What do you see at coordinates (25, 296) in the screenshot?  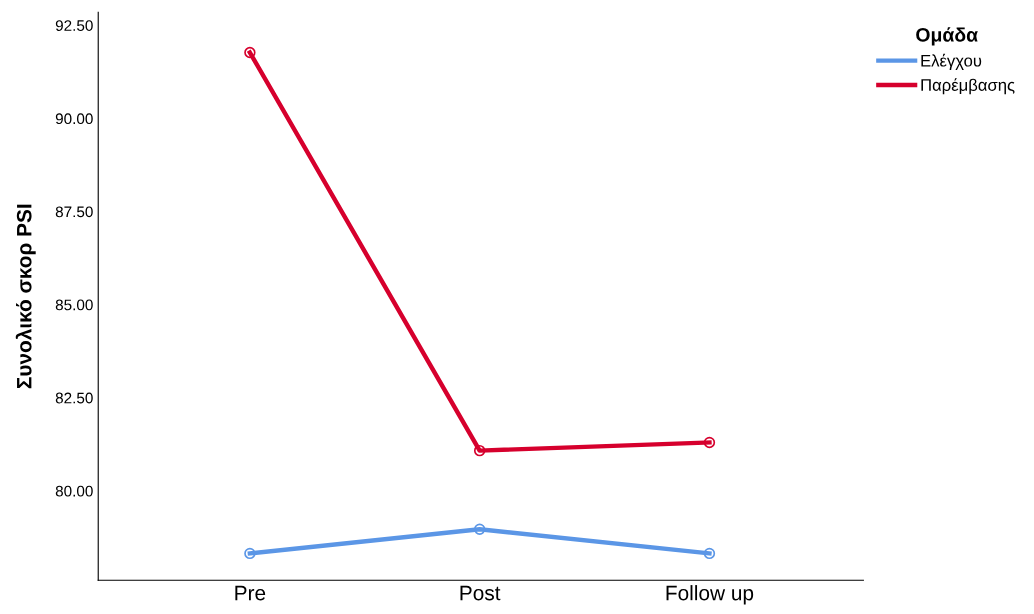 I see `y-axis-title: Συνολικό σκορ PSI` at bounding box center [25, 296].